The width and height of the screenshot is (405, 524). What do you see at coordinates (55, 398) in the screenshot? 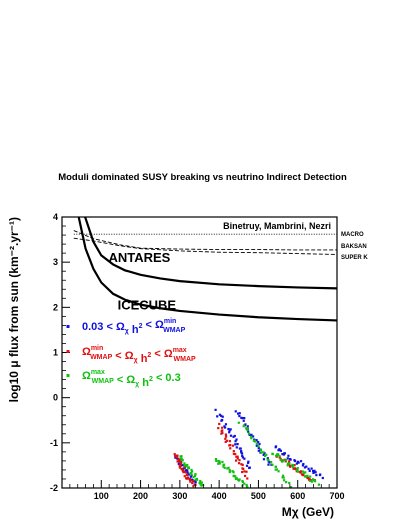
I see `y-tick-label: 0` at bounding box center [55, 398].